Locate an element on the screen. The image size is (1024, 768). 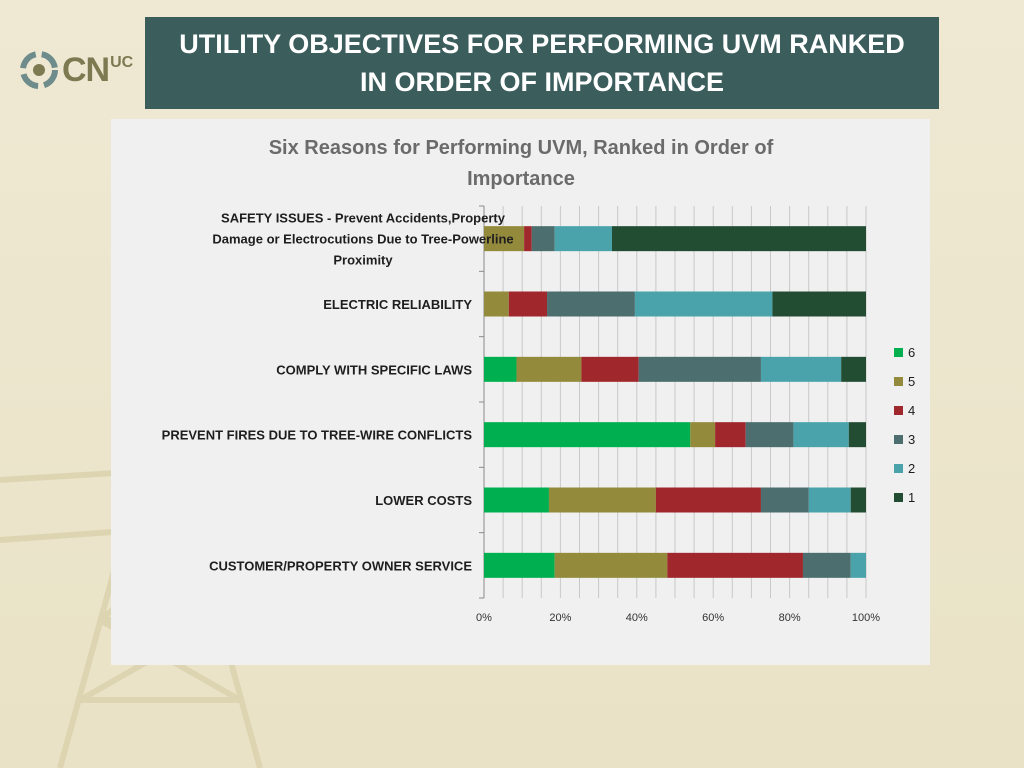
category-label: Proximity is located at coordinates (363, 260).